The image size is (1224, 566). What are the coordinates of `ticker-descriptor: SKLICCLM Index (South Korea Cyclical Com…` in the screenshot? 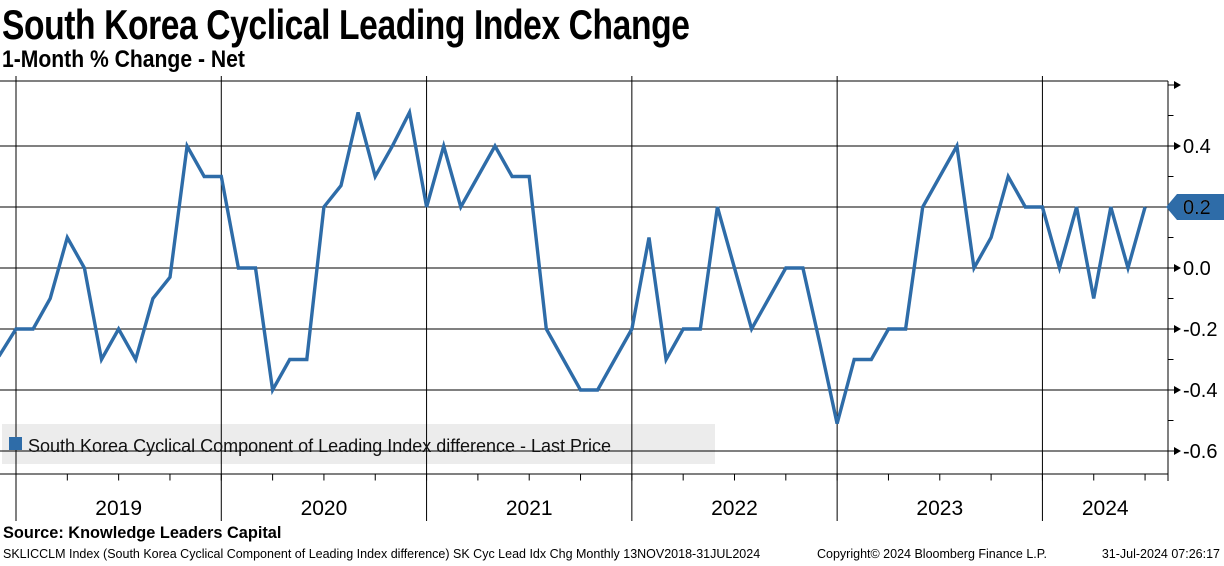 It's located at (382, 554).